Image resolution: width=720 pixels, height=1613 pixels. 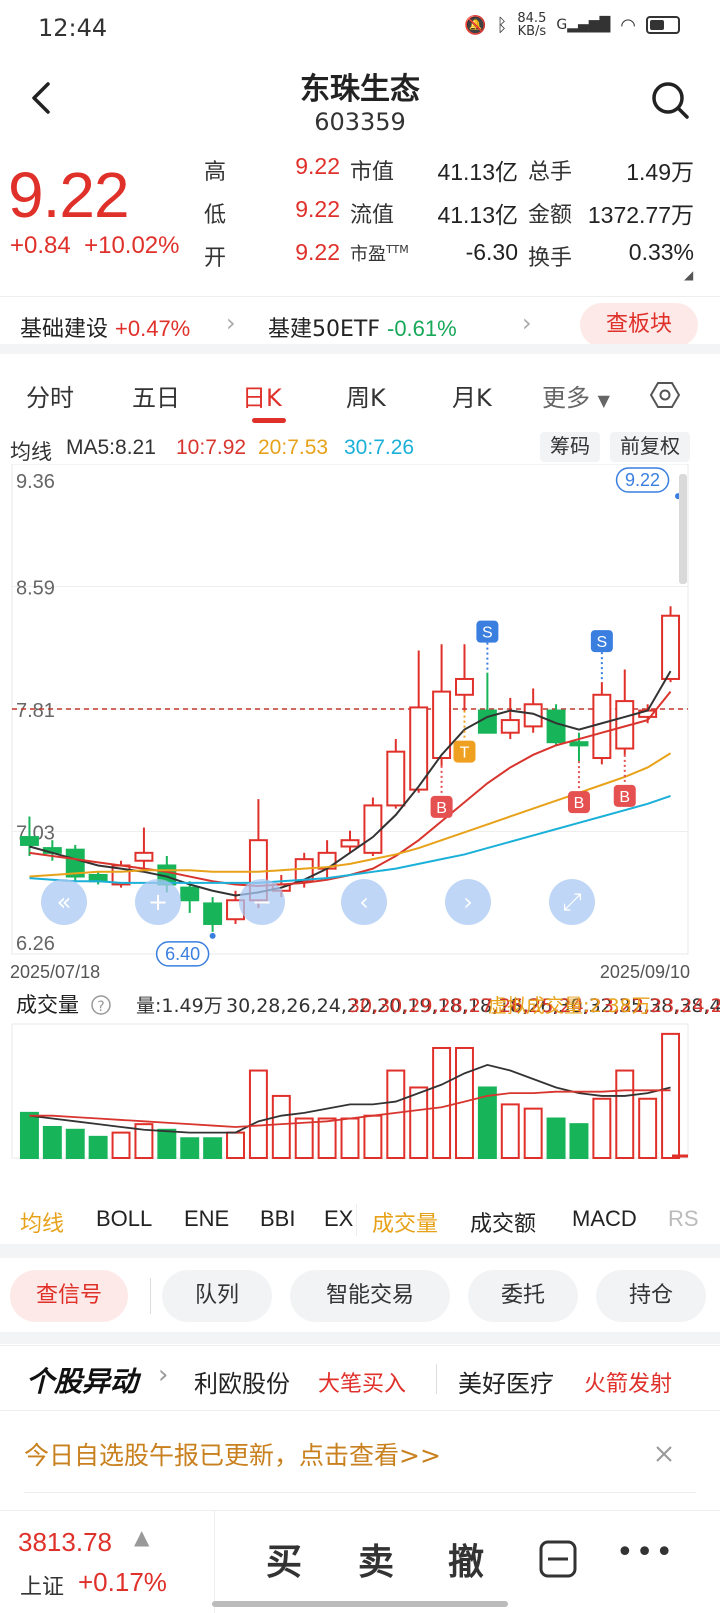 I want to click on chart-control-glyph: −, so click(x=262, y=902).